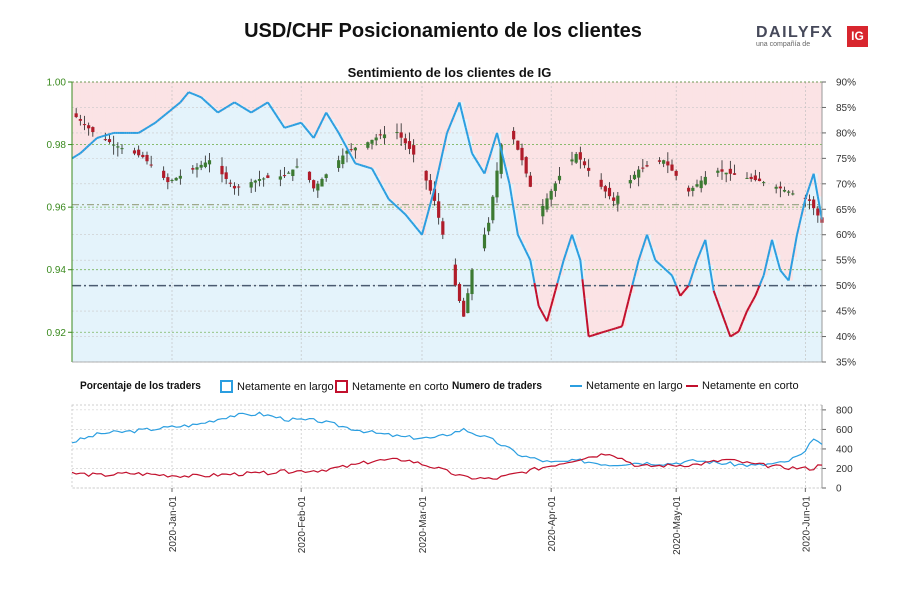 The image size is (900, 600). Describe the element at coordinates (140, 386) in the screenshot. I see `legend-pct-header: Porcentaje de los traders` at that location.